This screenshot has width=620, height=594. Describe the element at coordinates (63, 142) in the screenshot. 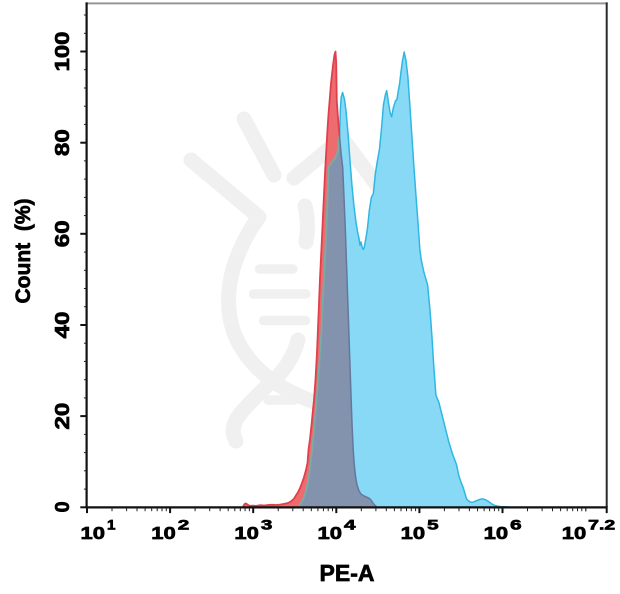

I see `svg-text: 80` at that location.